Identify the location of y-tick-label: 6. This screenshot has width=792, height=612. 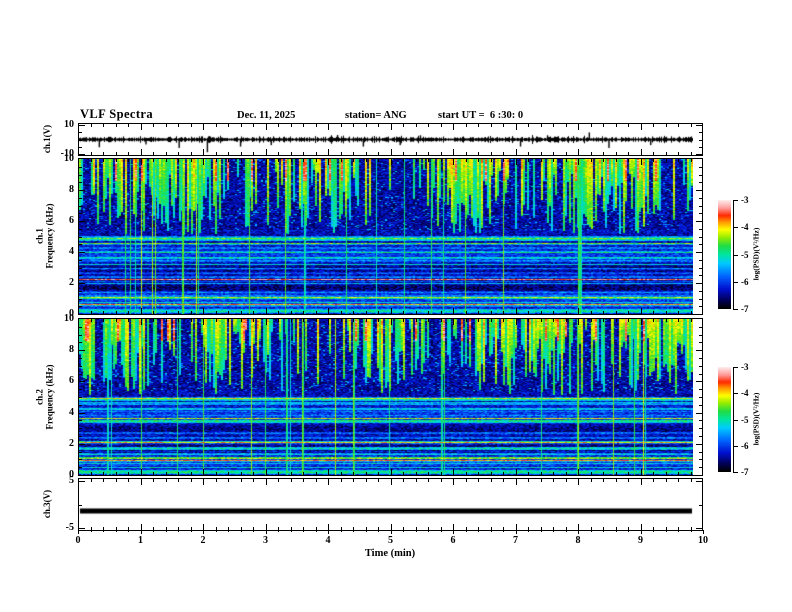
(71, 381).